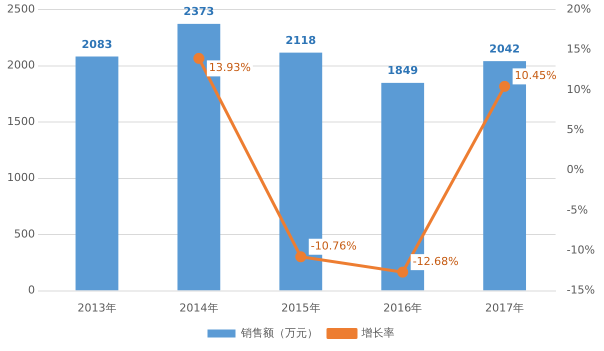 The height and width of the screenshot is (351, 604). Describe the element at coordinates (97, 44) in the screenshot. I see `data-label: 2083` at that location.